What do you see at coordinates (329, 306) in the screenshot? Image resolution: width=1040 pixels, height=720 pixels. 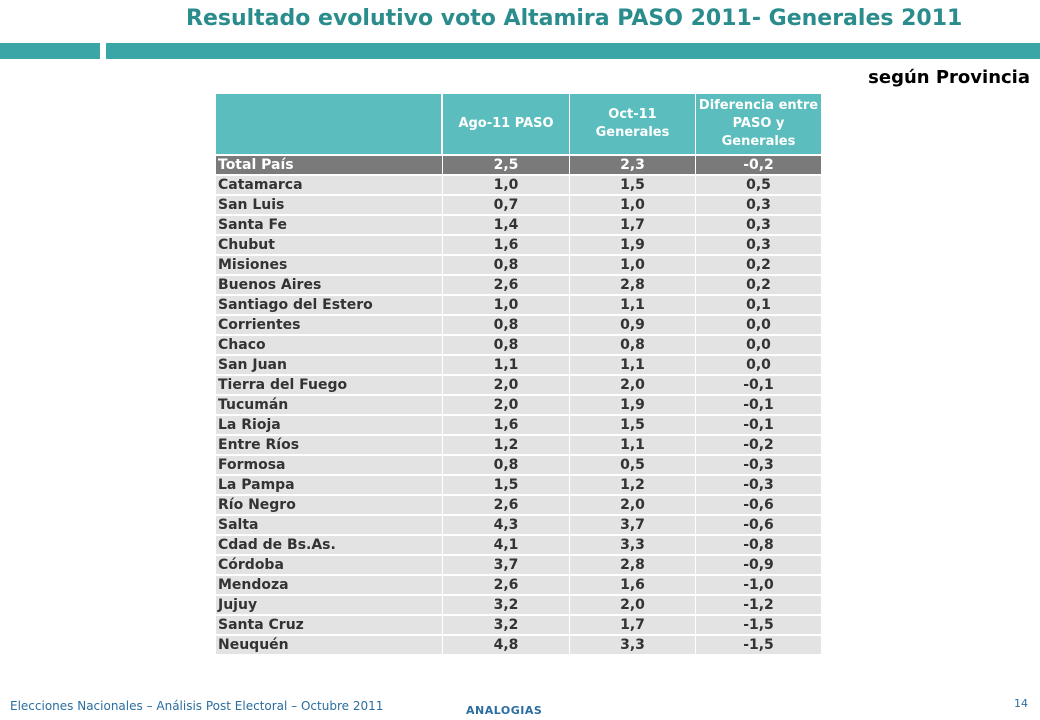 I see `province-name: Santiago del Estero` at bounding box center [329, 306].